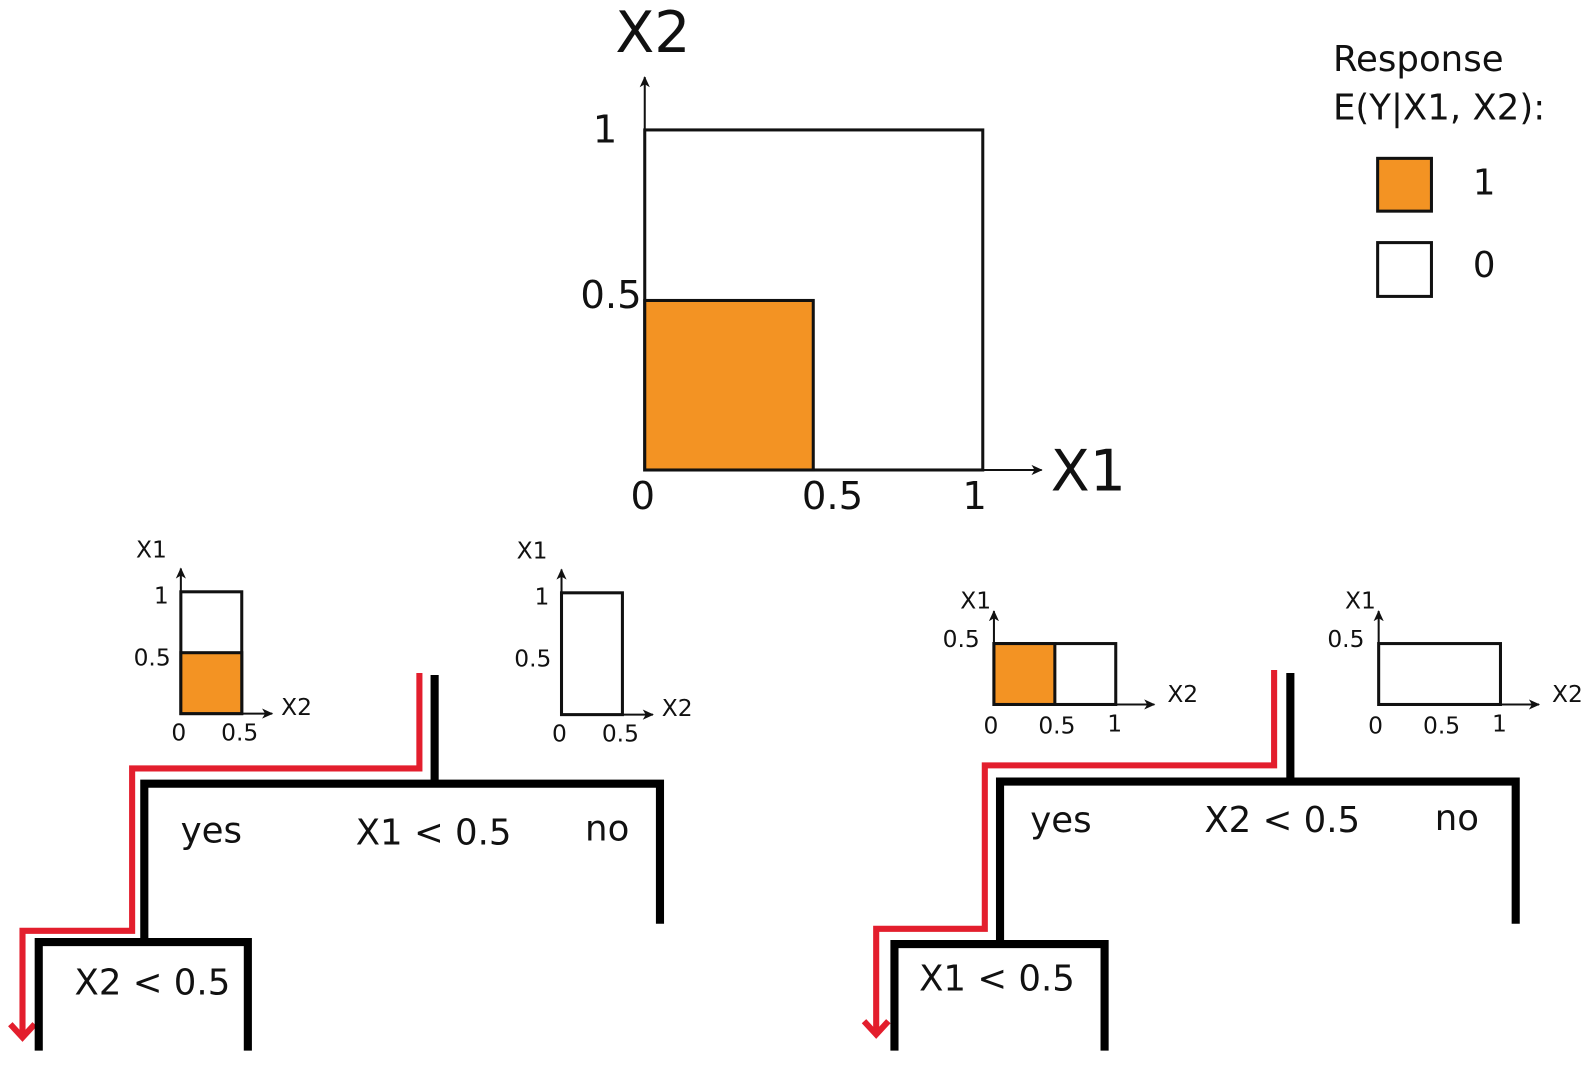  I want to click on legend: Response E(Y|X1, X2): 1 0, so click(1439, 168).